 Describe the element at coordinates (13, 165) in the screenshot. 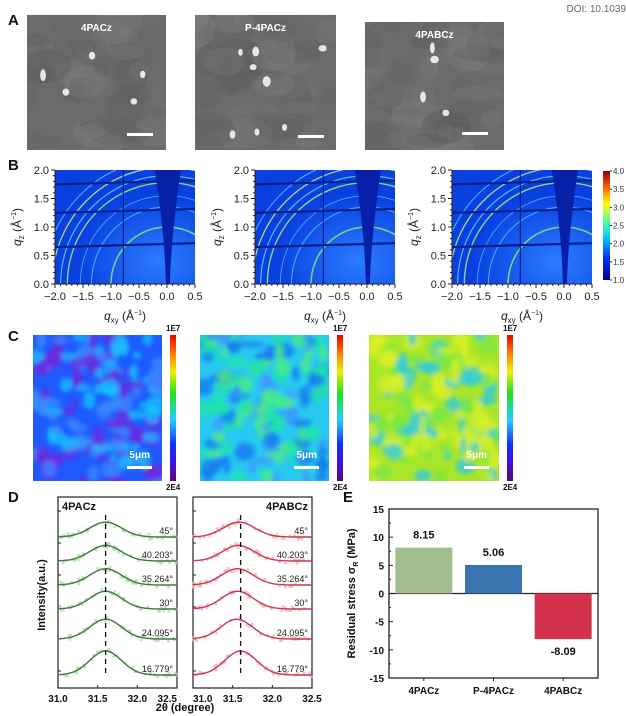

I see `panel-label-b: B` at that location.